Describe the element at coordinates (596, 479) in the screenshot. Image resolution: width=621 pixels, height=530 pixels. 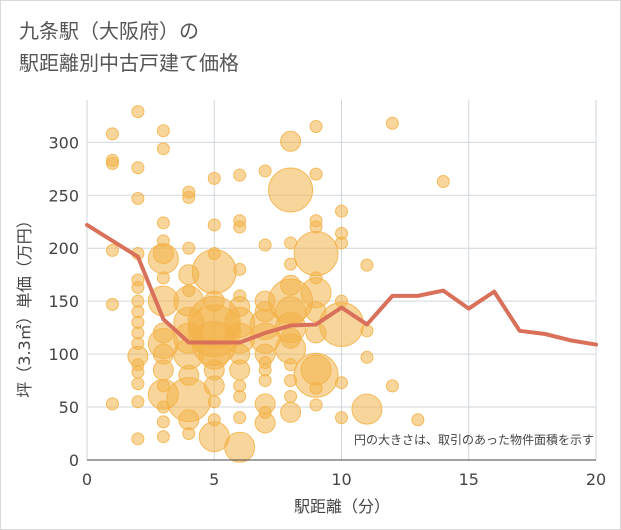
I see `x-tick-label: 20` at that location.